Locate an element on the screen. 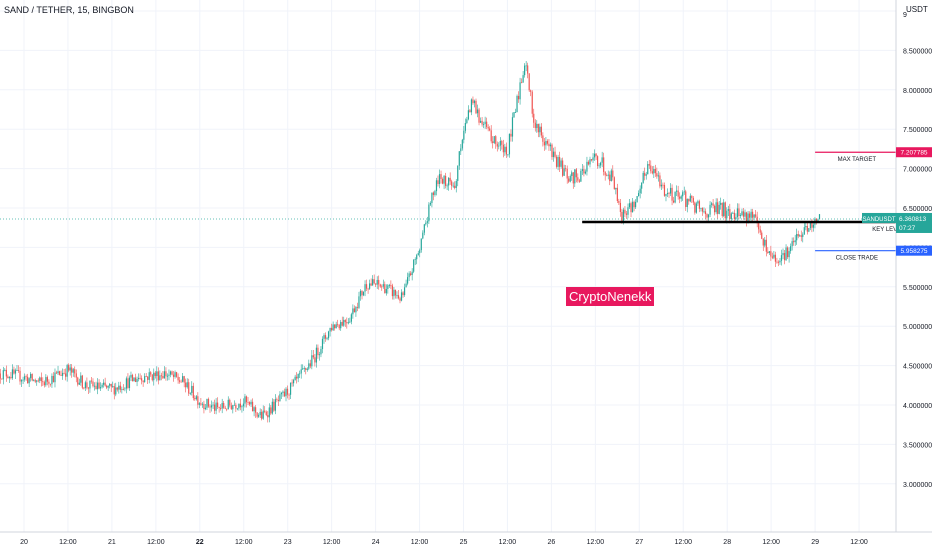  level-label: CLOSE TRADE is located at coordinates (857, 259).